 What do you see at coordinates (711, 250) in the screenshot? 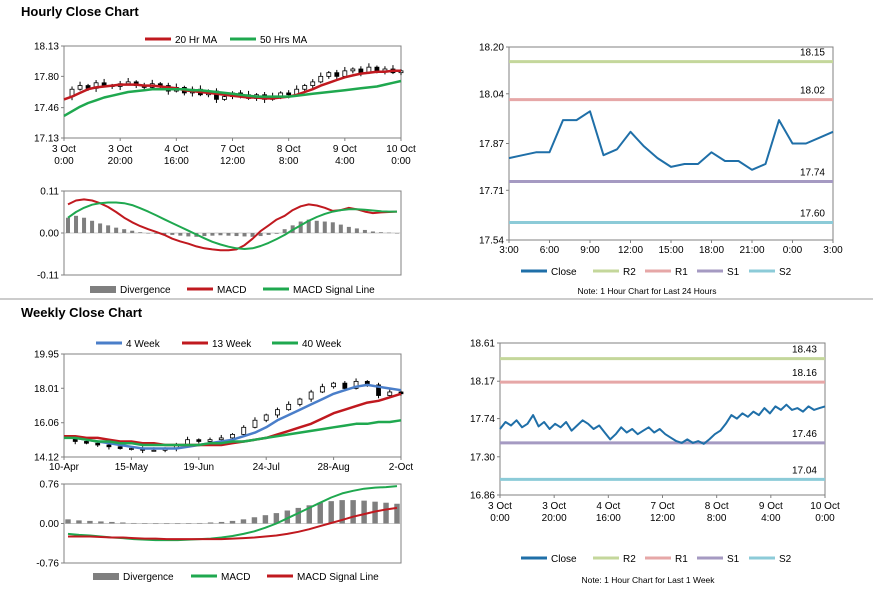
I see `hourly-pivot-x-tick-label: 18:00` at bounding box center [711, 250].